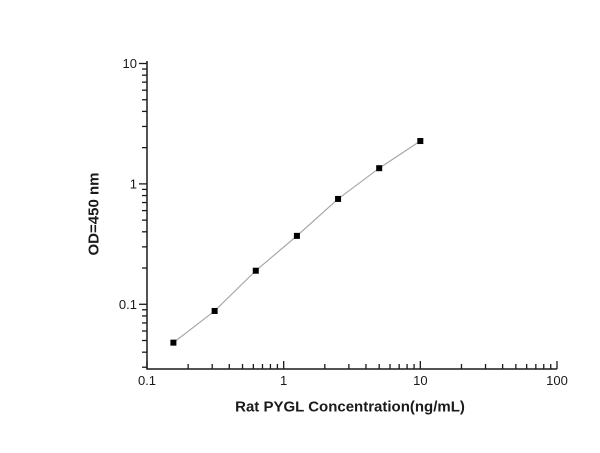 The image size is (600, 453). I want to click on y-axis-tick-label: 1, so click(133, 183).